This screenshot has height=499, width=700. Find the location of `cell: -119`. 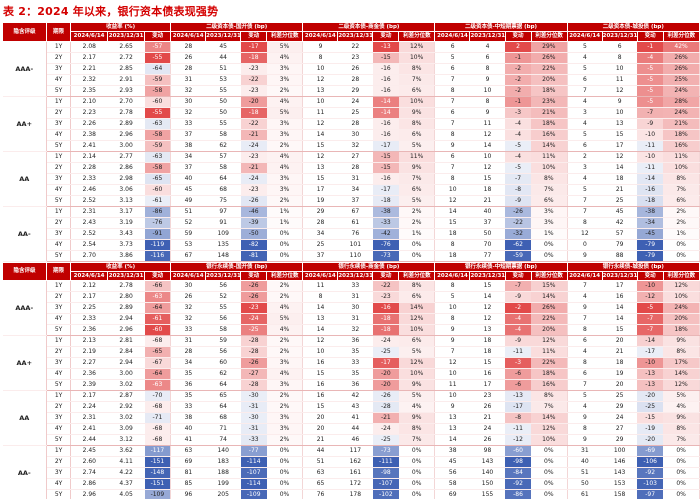

cell: -119 is located at coordinates (158, 245).